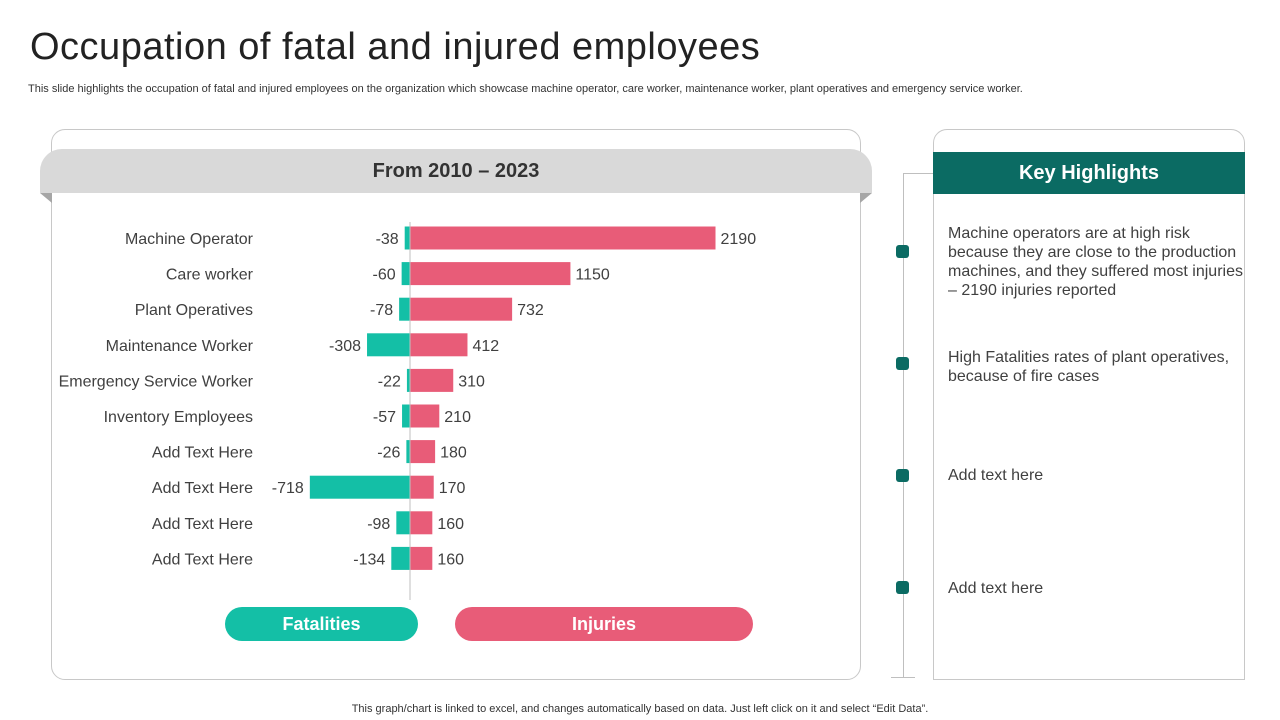 The width and height of the screenshot is (1280, 720). Describe the element at coordinates (378, 524) in the screenshot. I see `fatalities-value-label: -98` at that location.